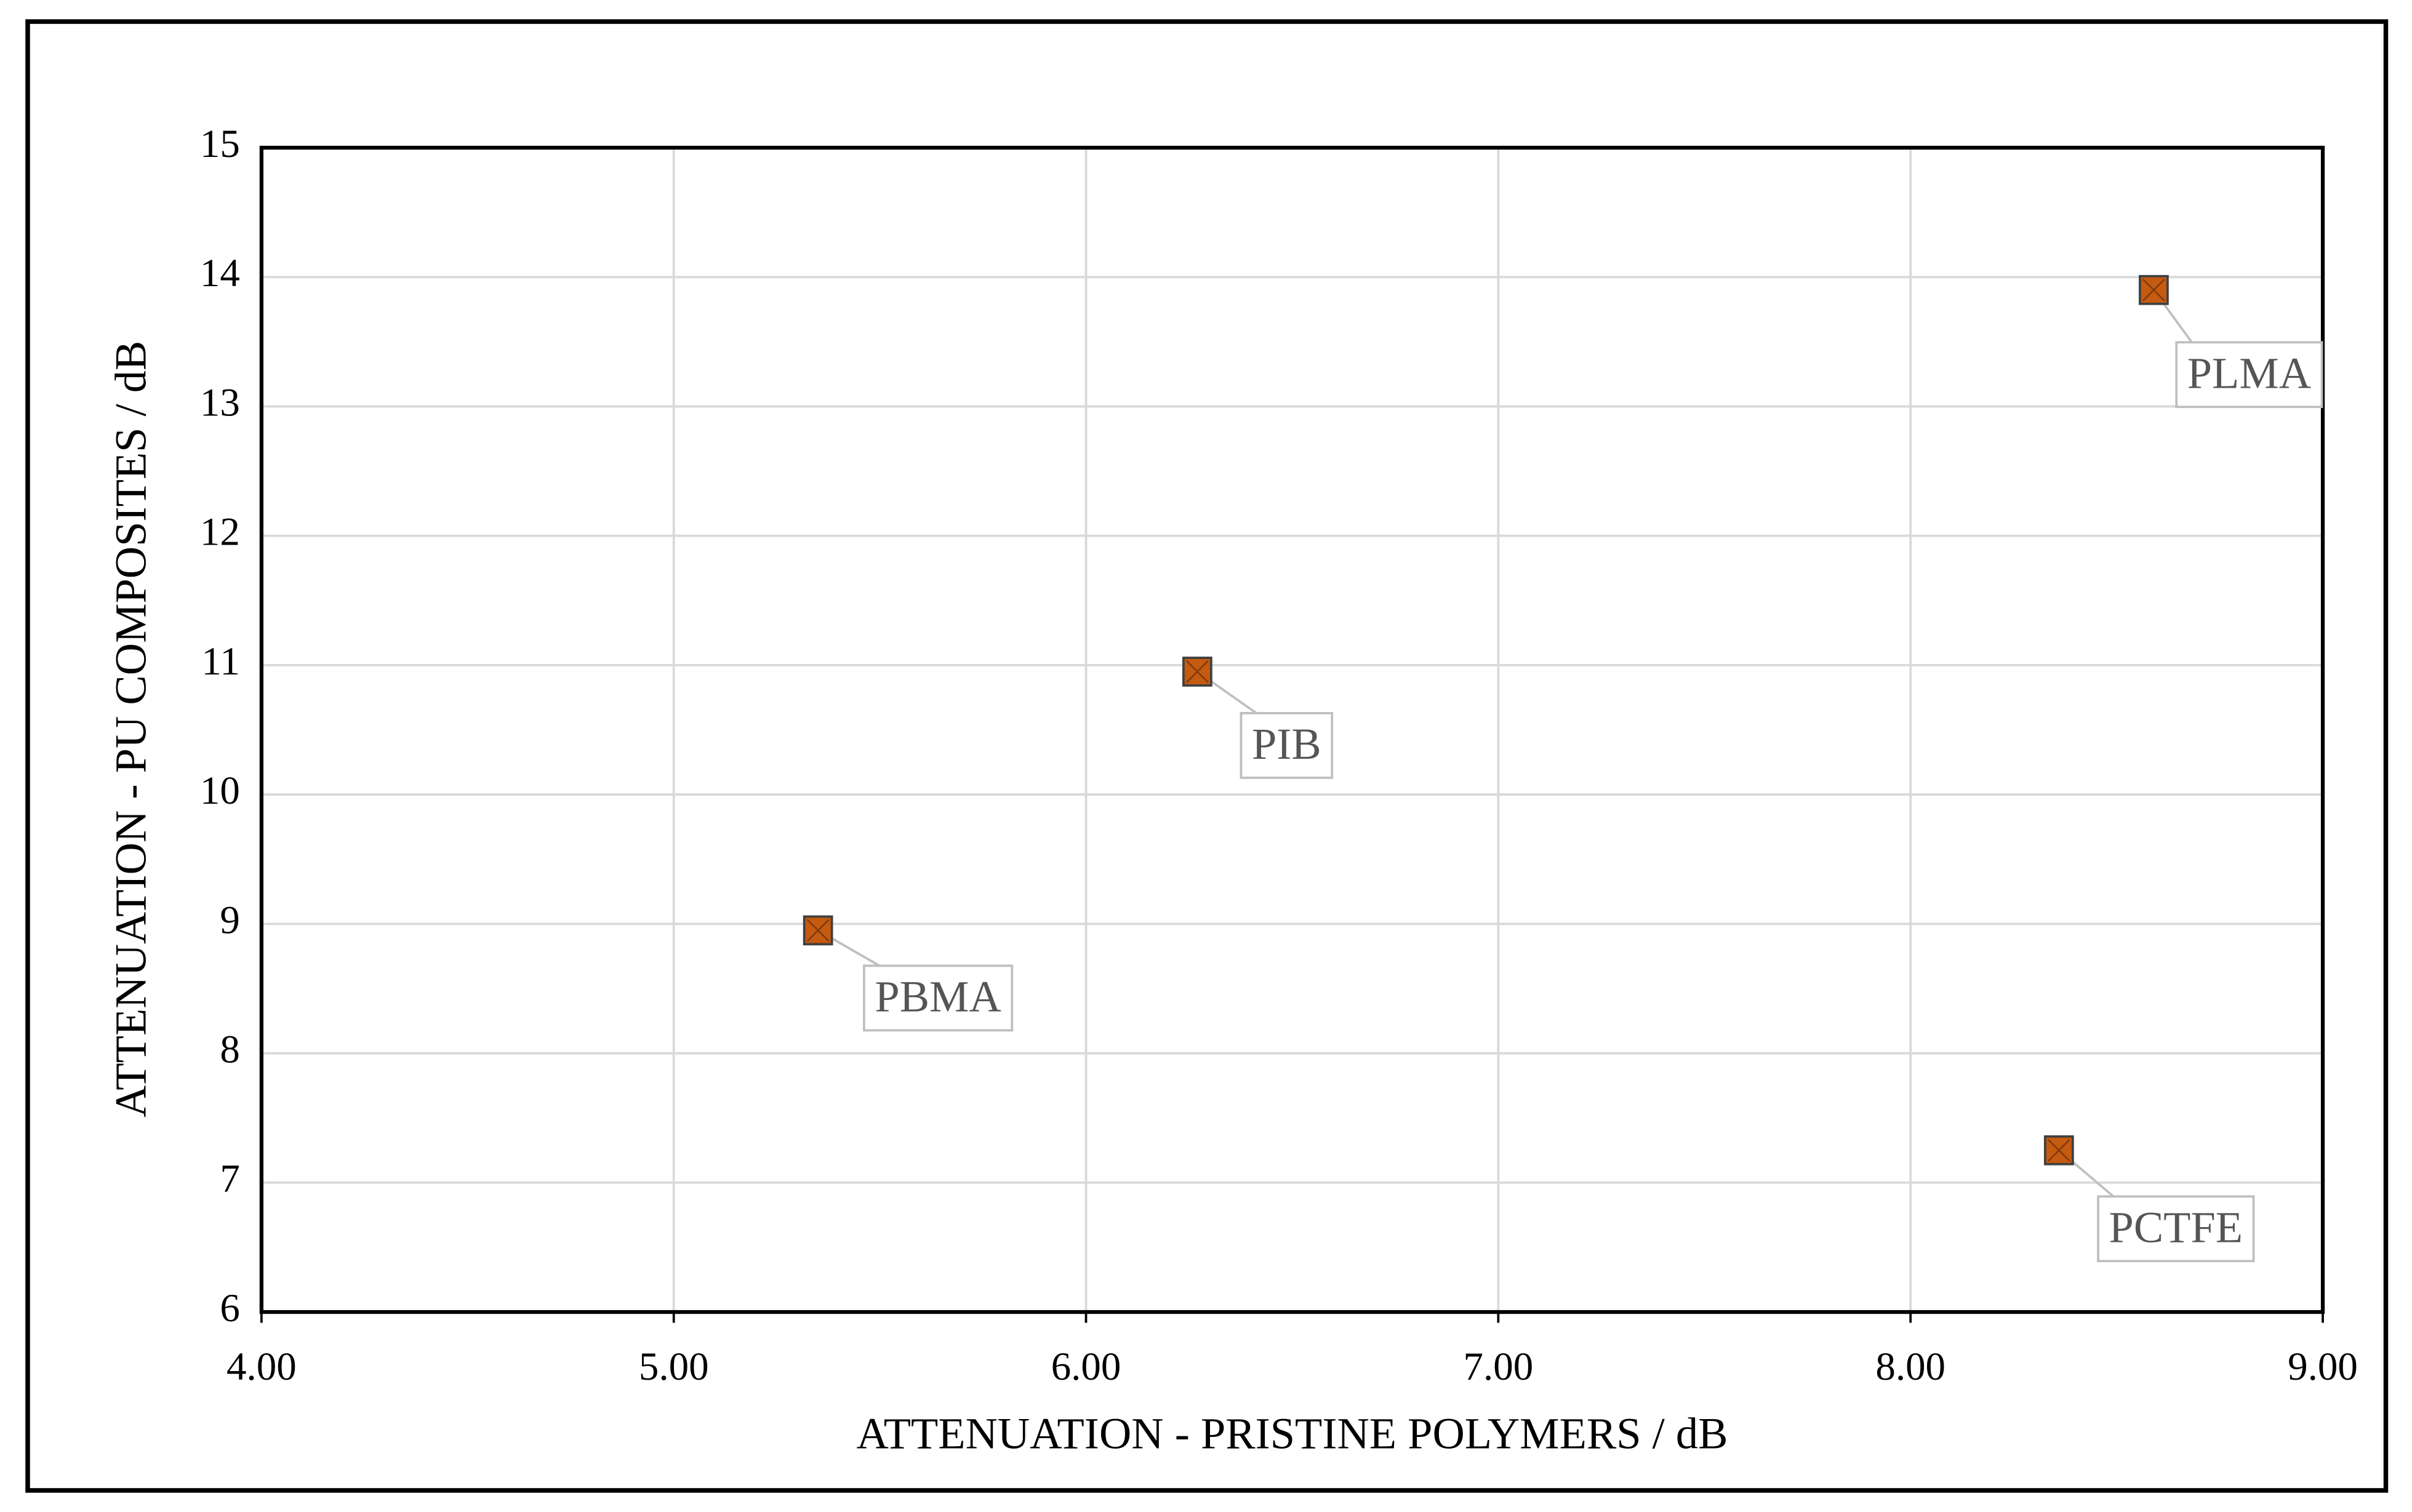  I want to click on point-label: PLMA, so click(2249, 373).